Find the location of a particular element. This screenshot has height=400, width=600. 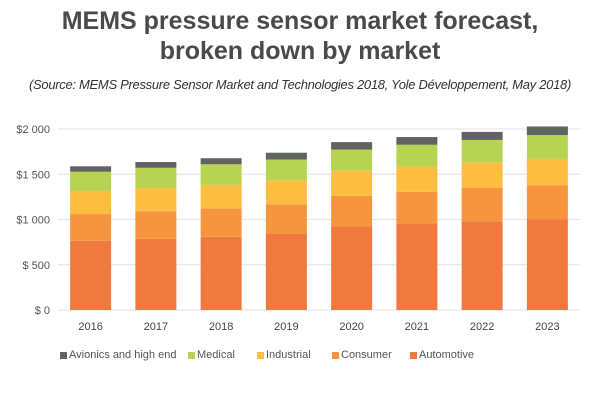

y-tick-label: $1 500 is located at coordinates (33, 175).